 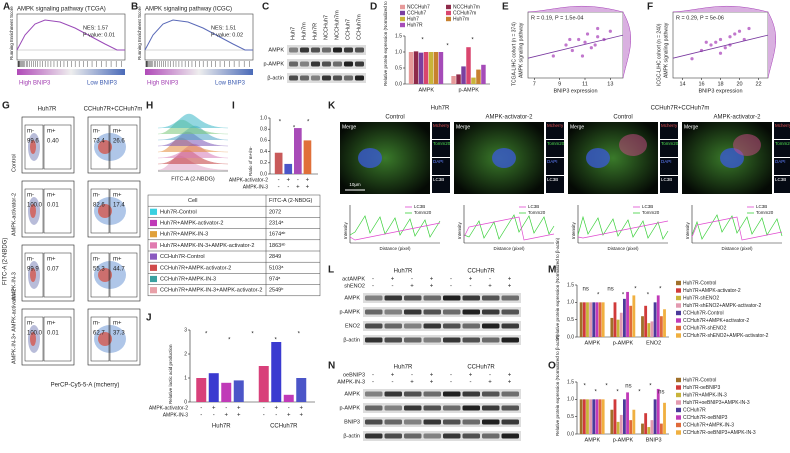 What do you see at coordinates (666, 179) in the screenshot?
I see `label: LC3B` at bounding box center [666, 179].